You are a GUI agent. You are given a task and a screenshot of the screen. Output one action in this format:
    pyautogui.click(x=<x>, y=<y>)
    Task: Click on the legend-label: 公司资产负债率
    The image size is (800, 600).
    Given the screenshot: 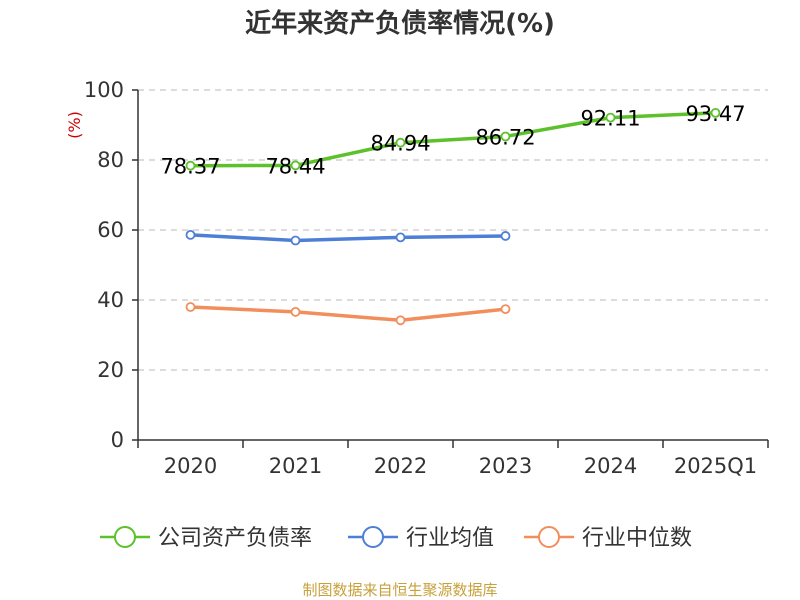 What is the action you would take?
    pyautogui.click(x=235, y=538)
    